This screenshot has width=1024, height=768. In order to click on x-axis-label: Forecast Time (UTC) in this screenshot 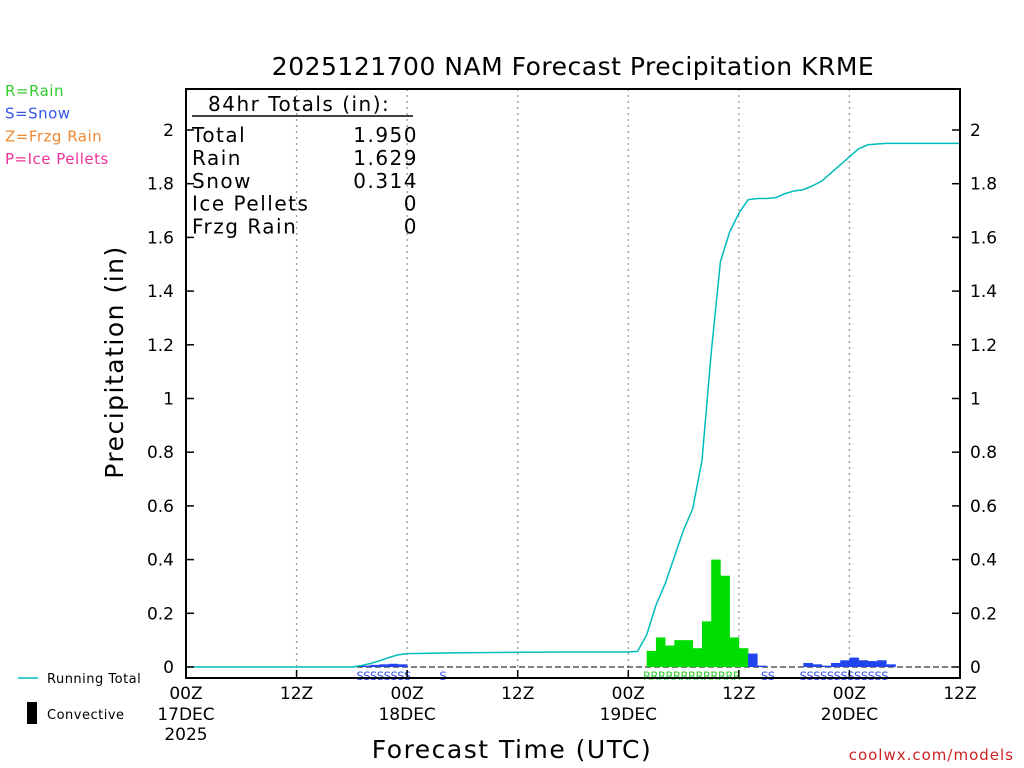, I will do `click(512, 749)`.